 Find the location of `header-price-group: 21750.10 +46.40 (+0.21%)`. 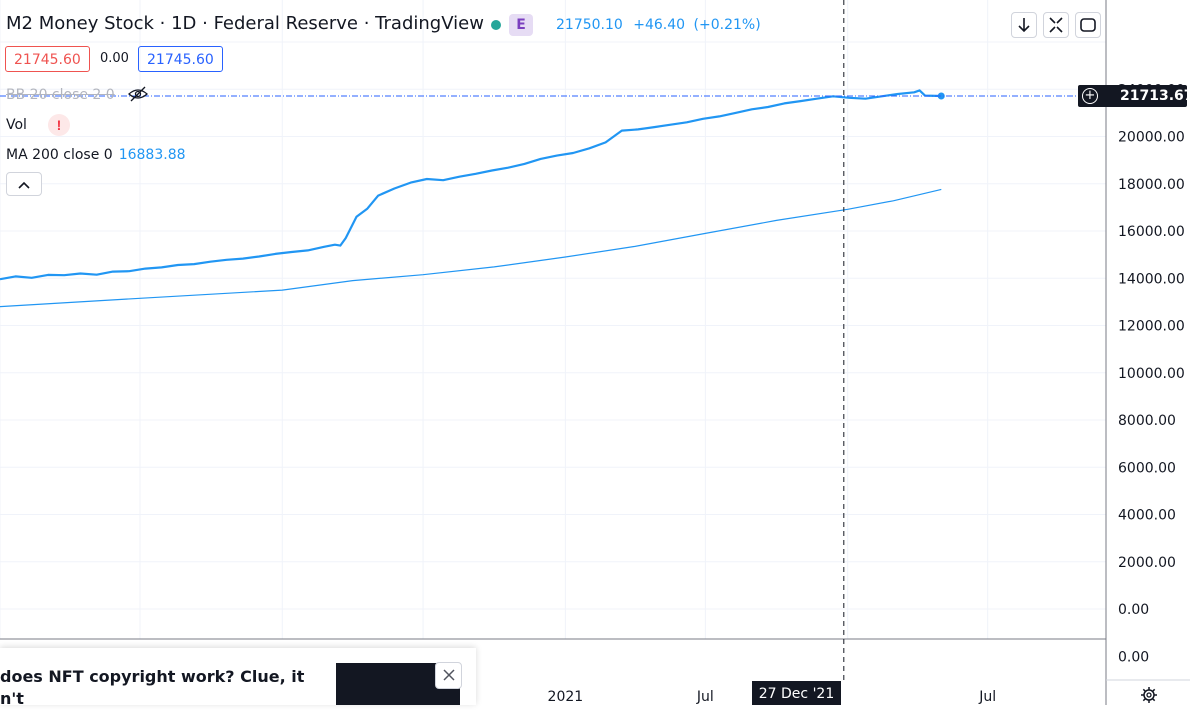

header-price-group: 21750.10 +46.40 (+0.21%) is located at coordinates (658, 25).